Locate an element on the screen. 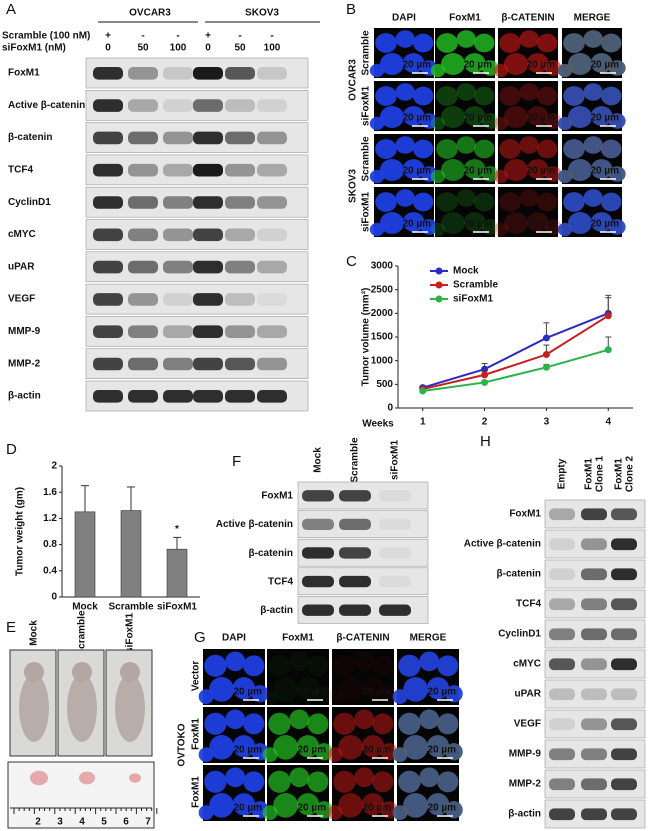  column-label: Empty is located at coordinates (562, 473).